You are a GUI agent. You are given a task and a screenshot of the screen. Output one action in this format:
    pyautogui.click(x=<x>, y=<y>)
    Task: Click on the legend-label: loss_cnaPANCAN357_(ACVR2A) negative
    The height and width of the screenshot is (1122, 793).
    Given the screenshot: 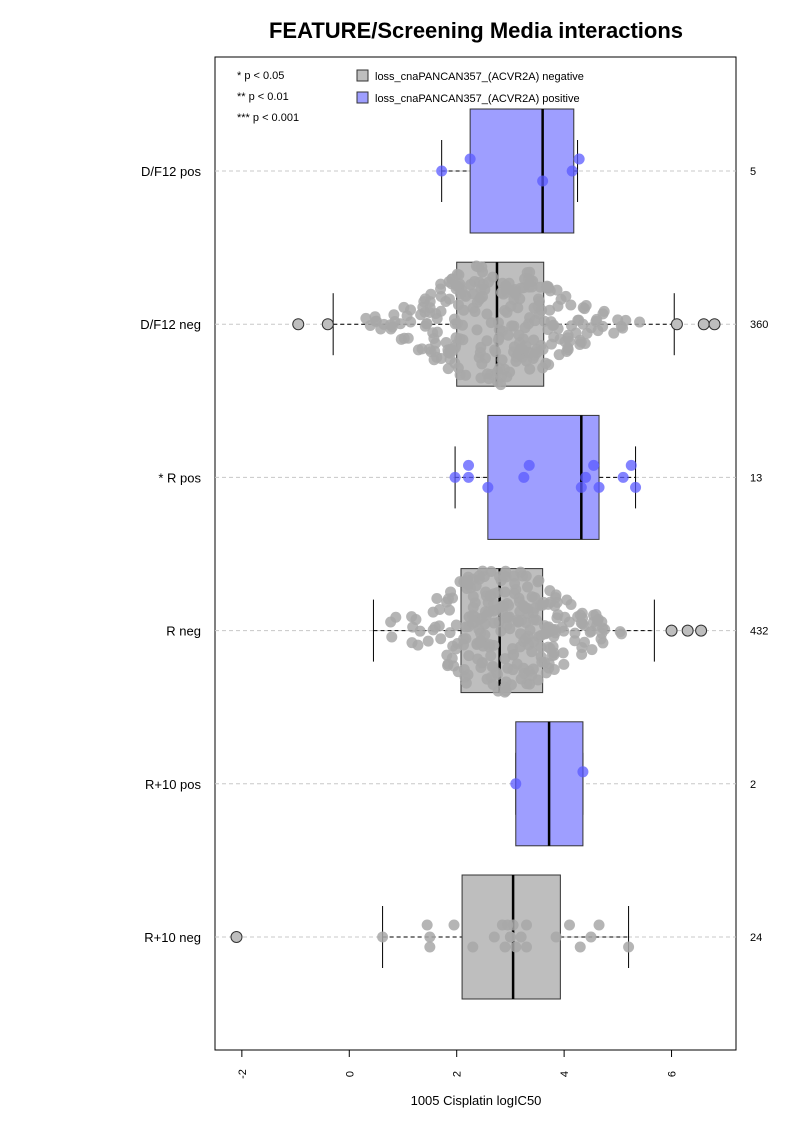 What is the action you would take?
    pyautogui.click(x=479, y=77)
    